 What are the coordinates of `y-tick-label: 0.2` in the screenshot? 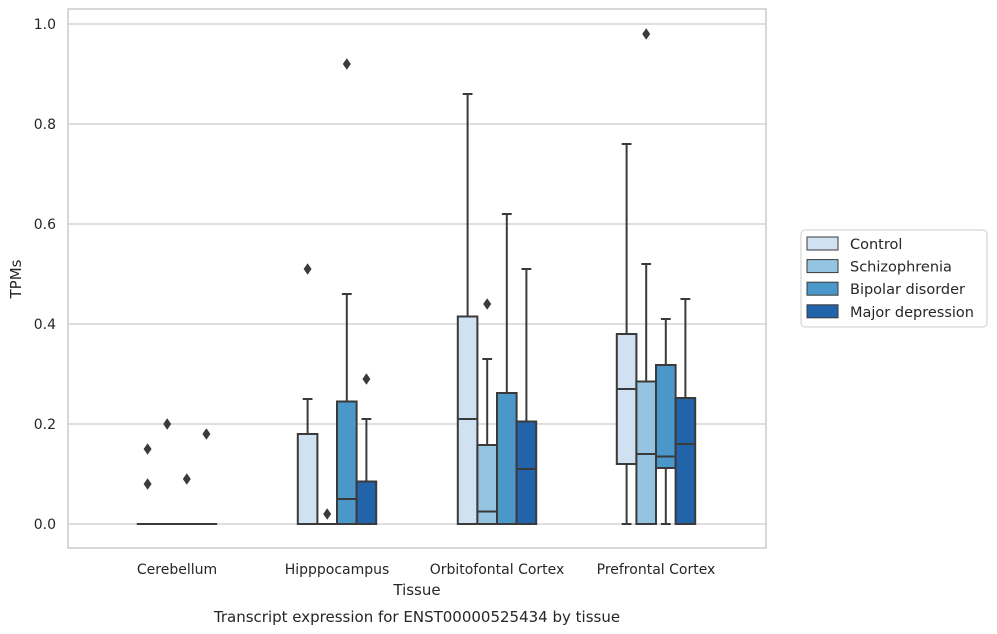 It's located at (45, 425).